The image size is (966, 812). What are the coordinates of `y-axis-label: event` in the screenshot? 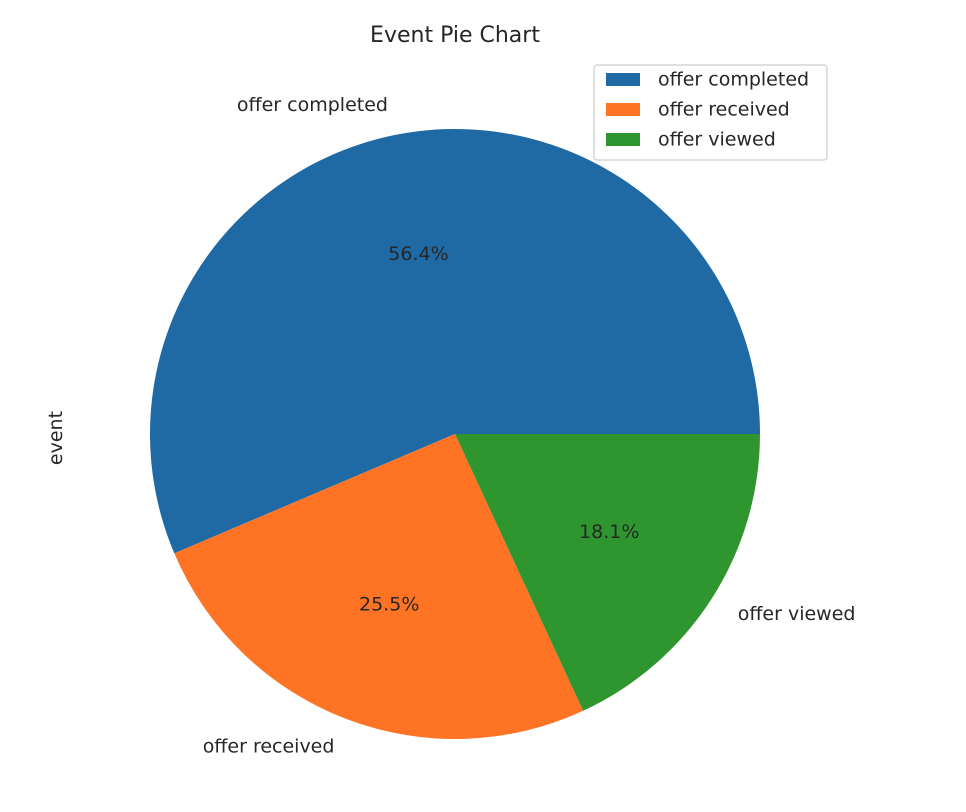 It's located at (56, 438).